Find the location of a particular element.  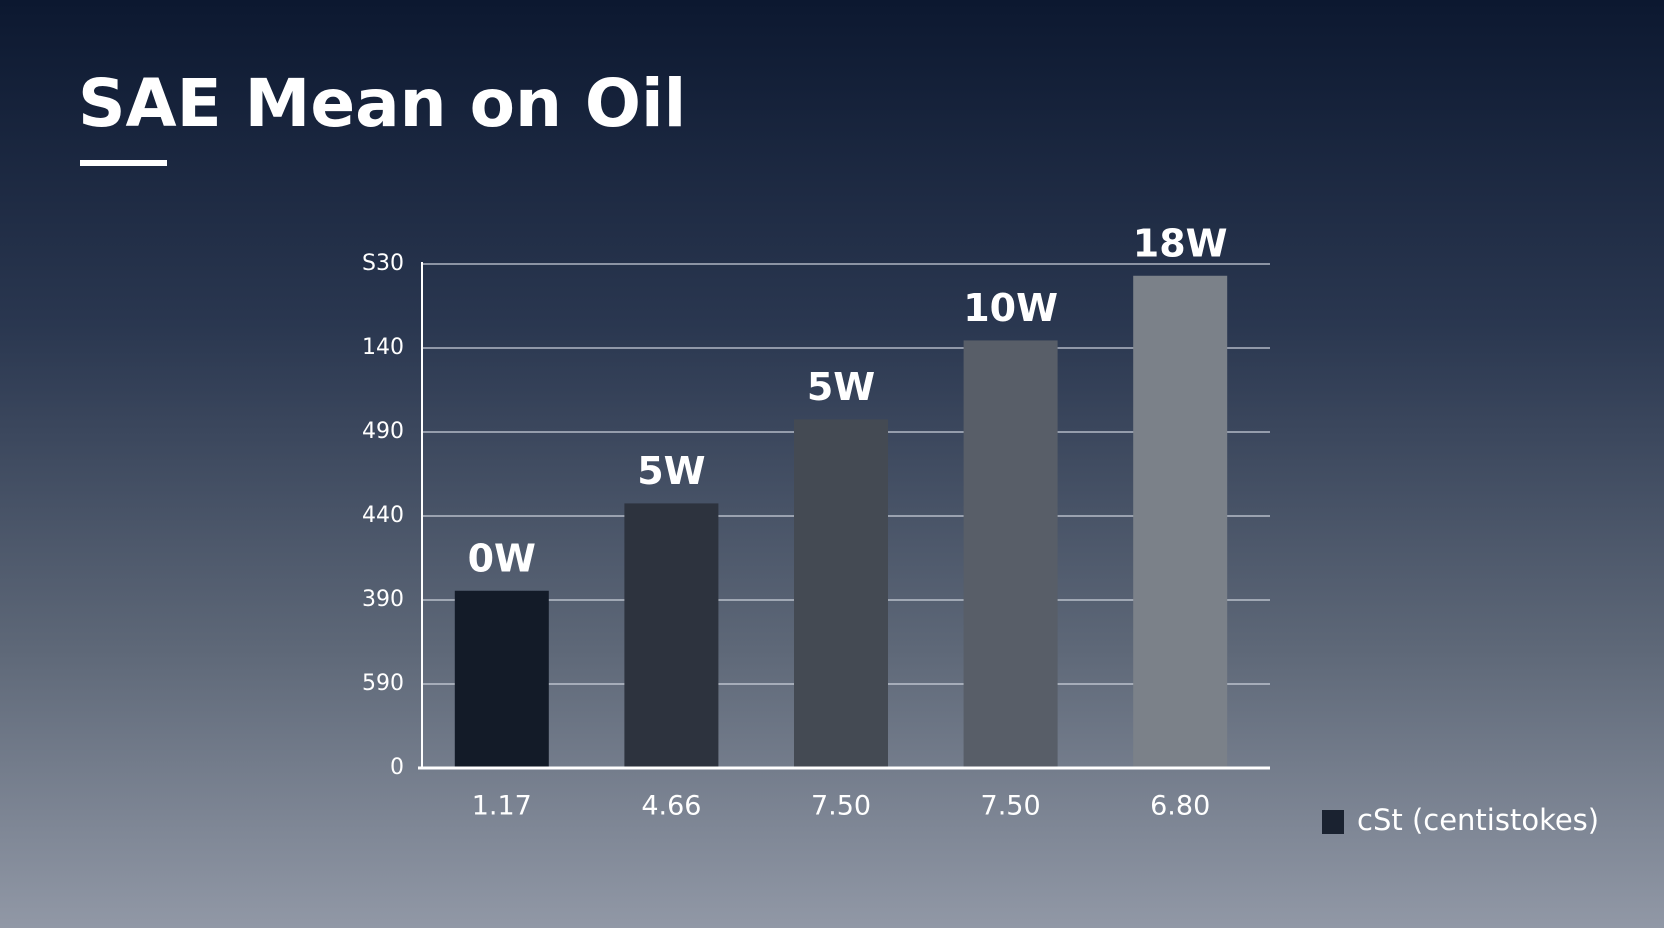

y-tick-label: 440 is located at coordinates (383, 515).